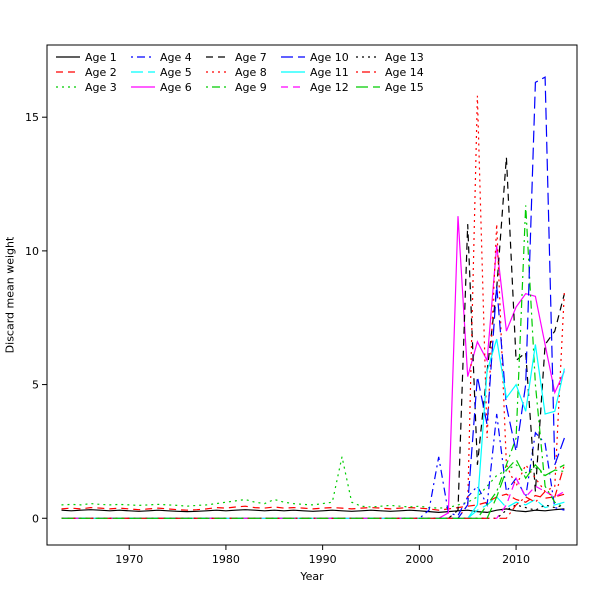 The height and width of the screenshot is (600, 600). I want to click on x-tick-label: 1970, so click(129, 559).